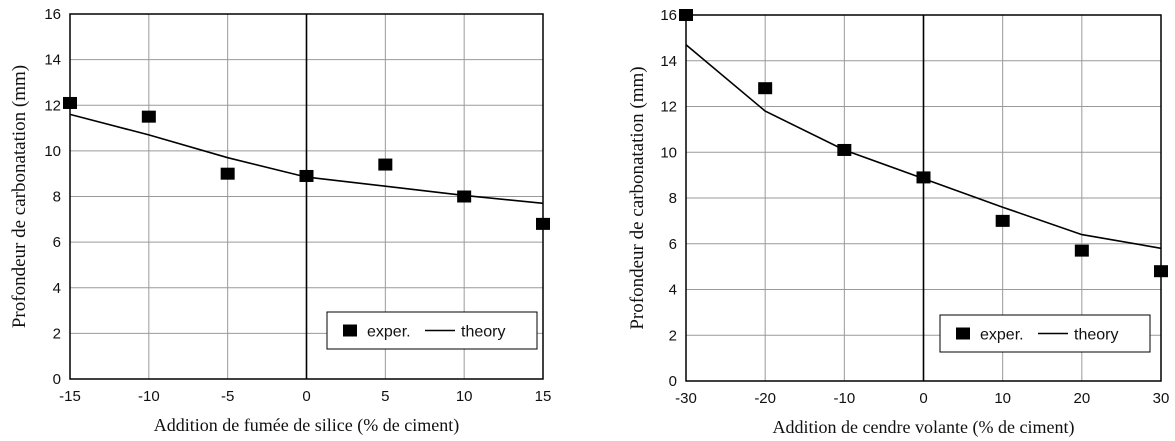 The width and height of the screenshot is (1175, 441). Describe the element at coordinates (70, 396) in the screenshot. I see `x-tick-label: -15` at that location.